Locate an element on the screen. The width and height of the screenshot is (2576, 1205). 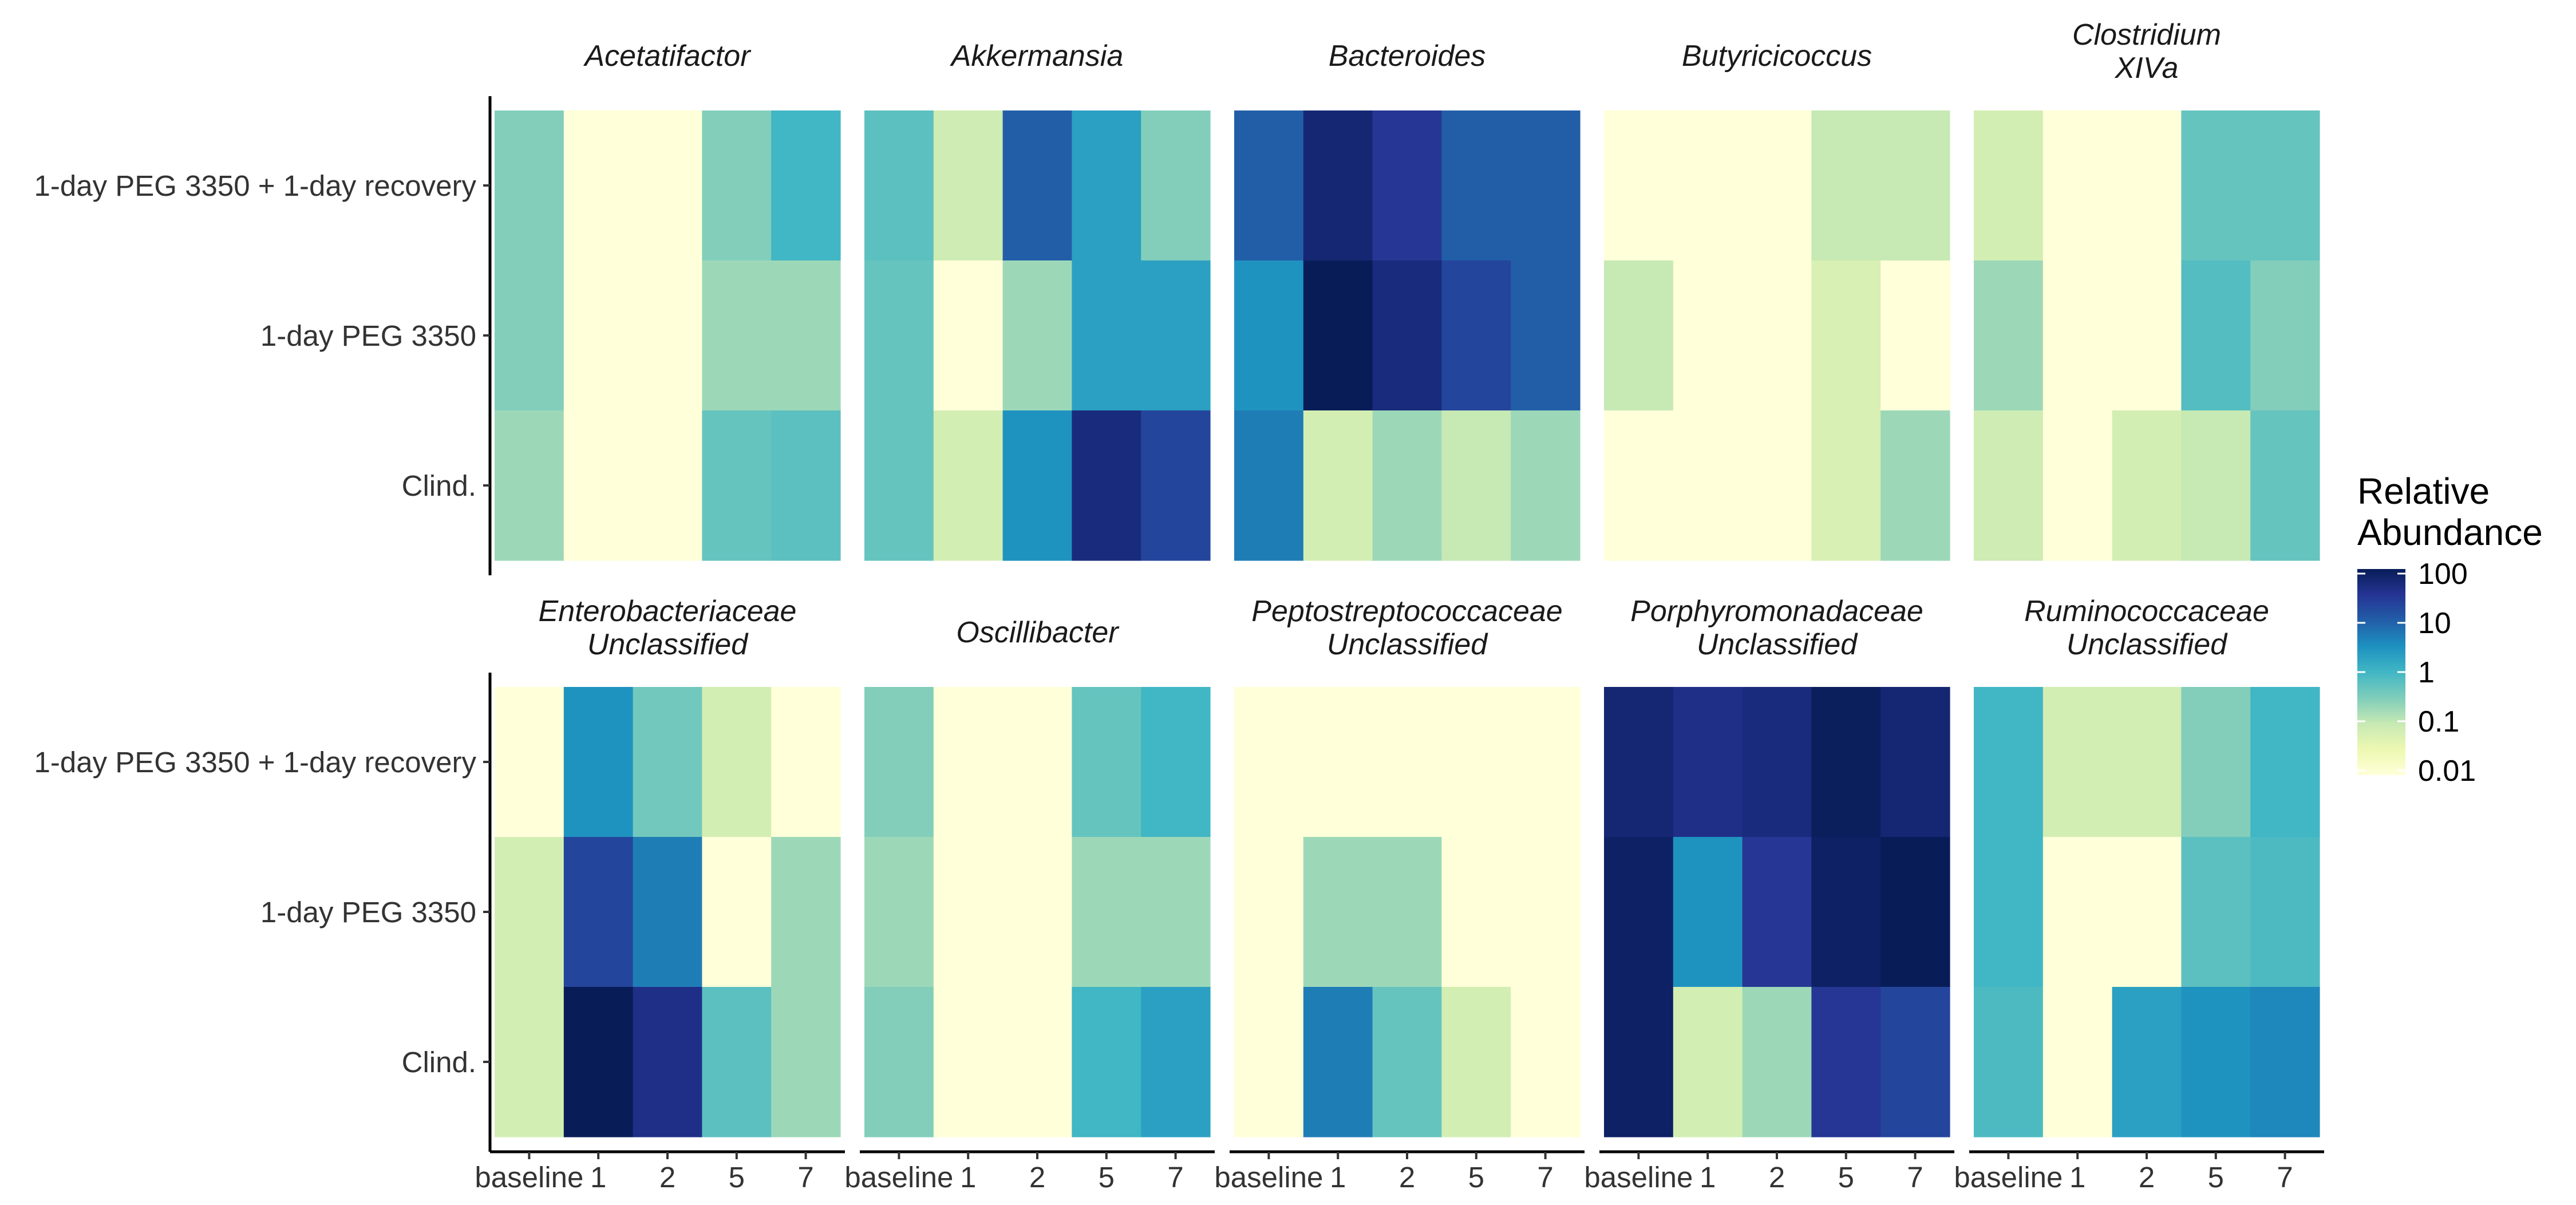
facet-title-10-line-2: Unclassified is located at coordinates (2147, 644).